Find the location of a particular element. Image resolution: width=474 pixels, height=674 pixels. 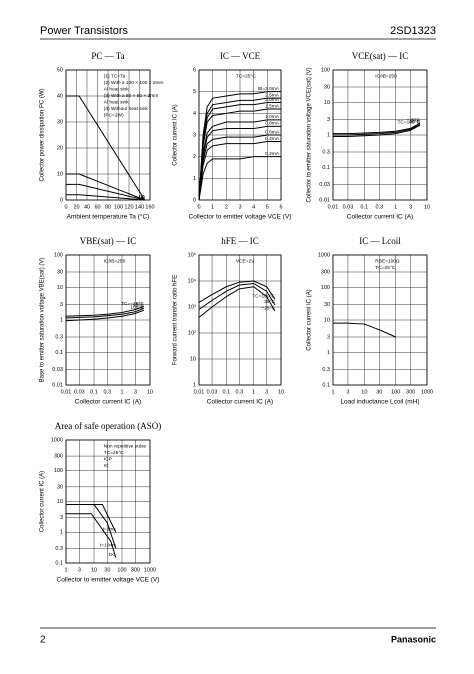

x-axis-label: Collector to emitter voltage VCE (V) is located at coordinates (240, 217).